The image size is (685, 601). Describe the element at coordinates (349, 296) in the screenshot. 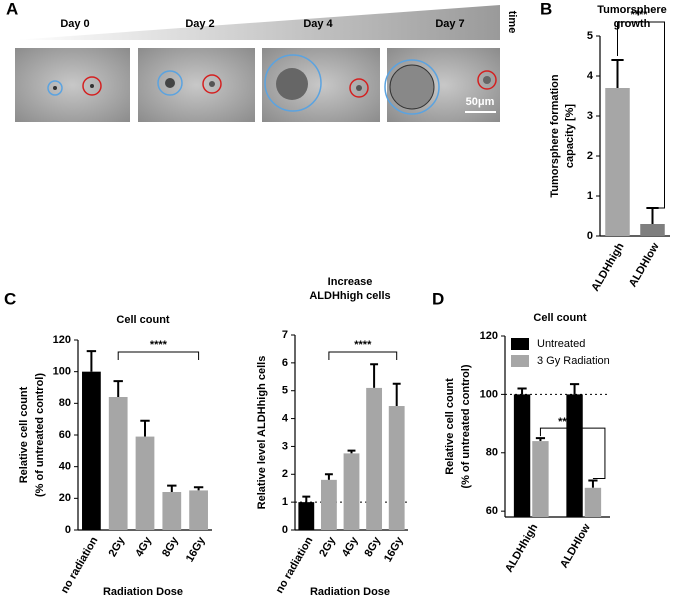

I see `chart-title: ALDHhigh cells` at that location.